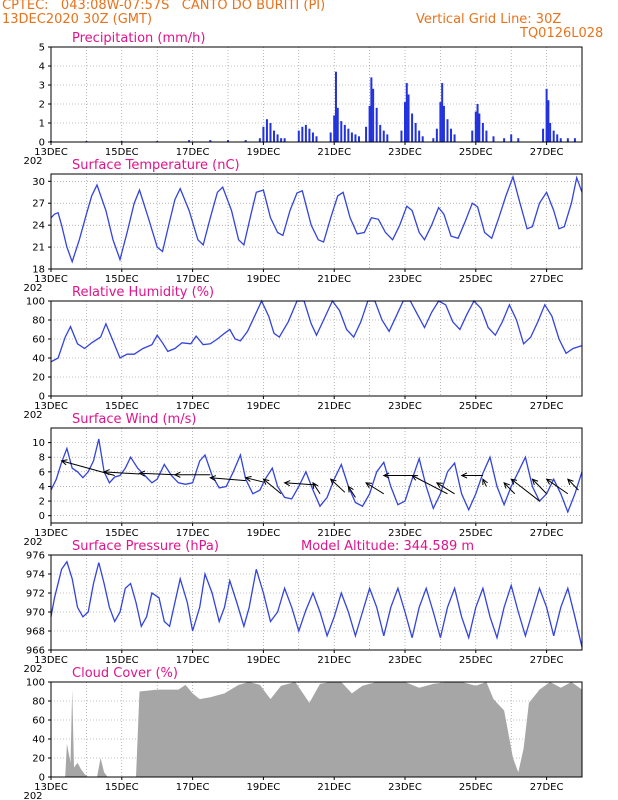 The height and width of the screenshot is (800, 618). Describe the element at coordinates (42, 502) in the screenshot. I see `wind-ytick-label: 2` at that location.